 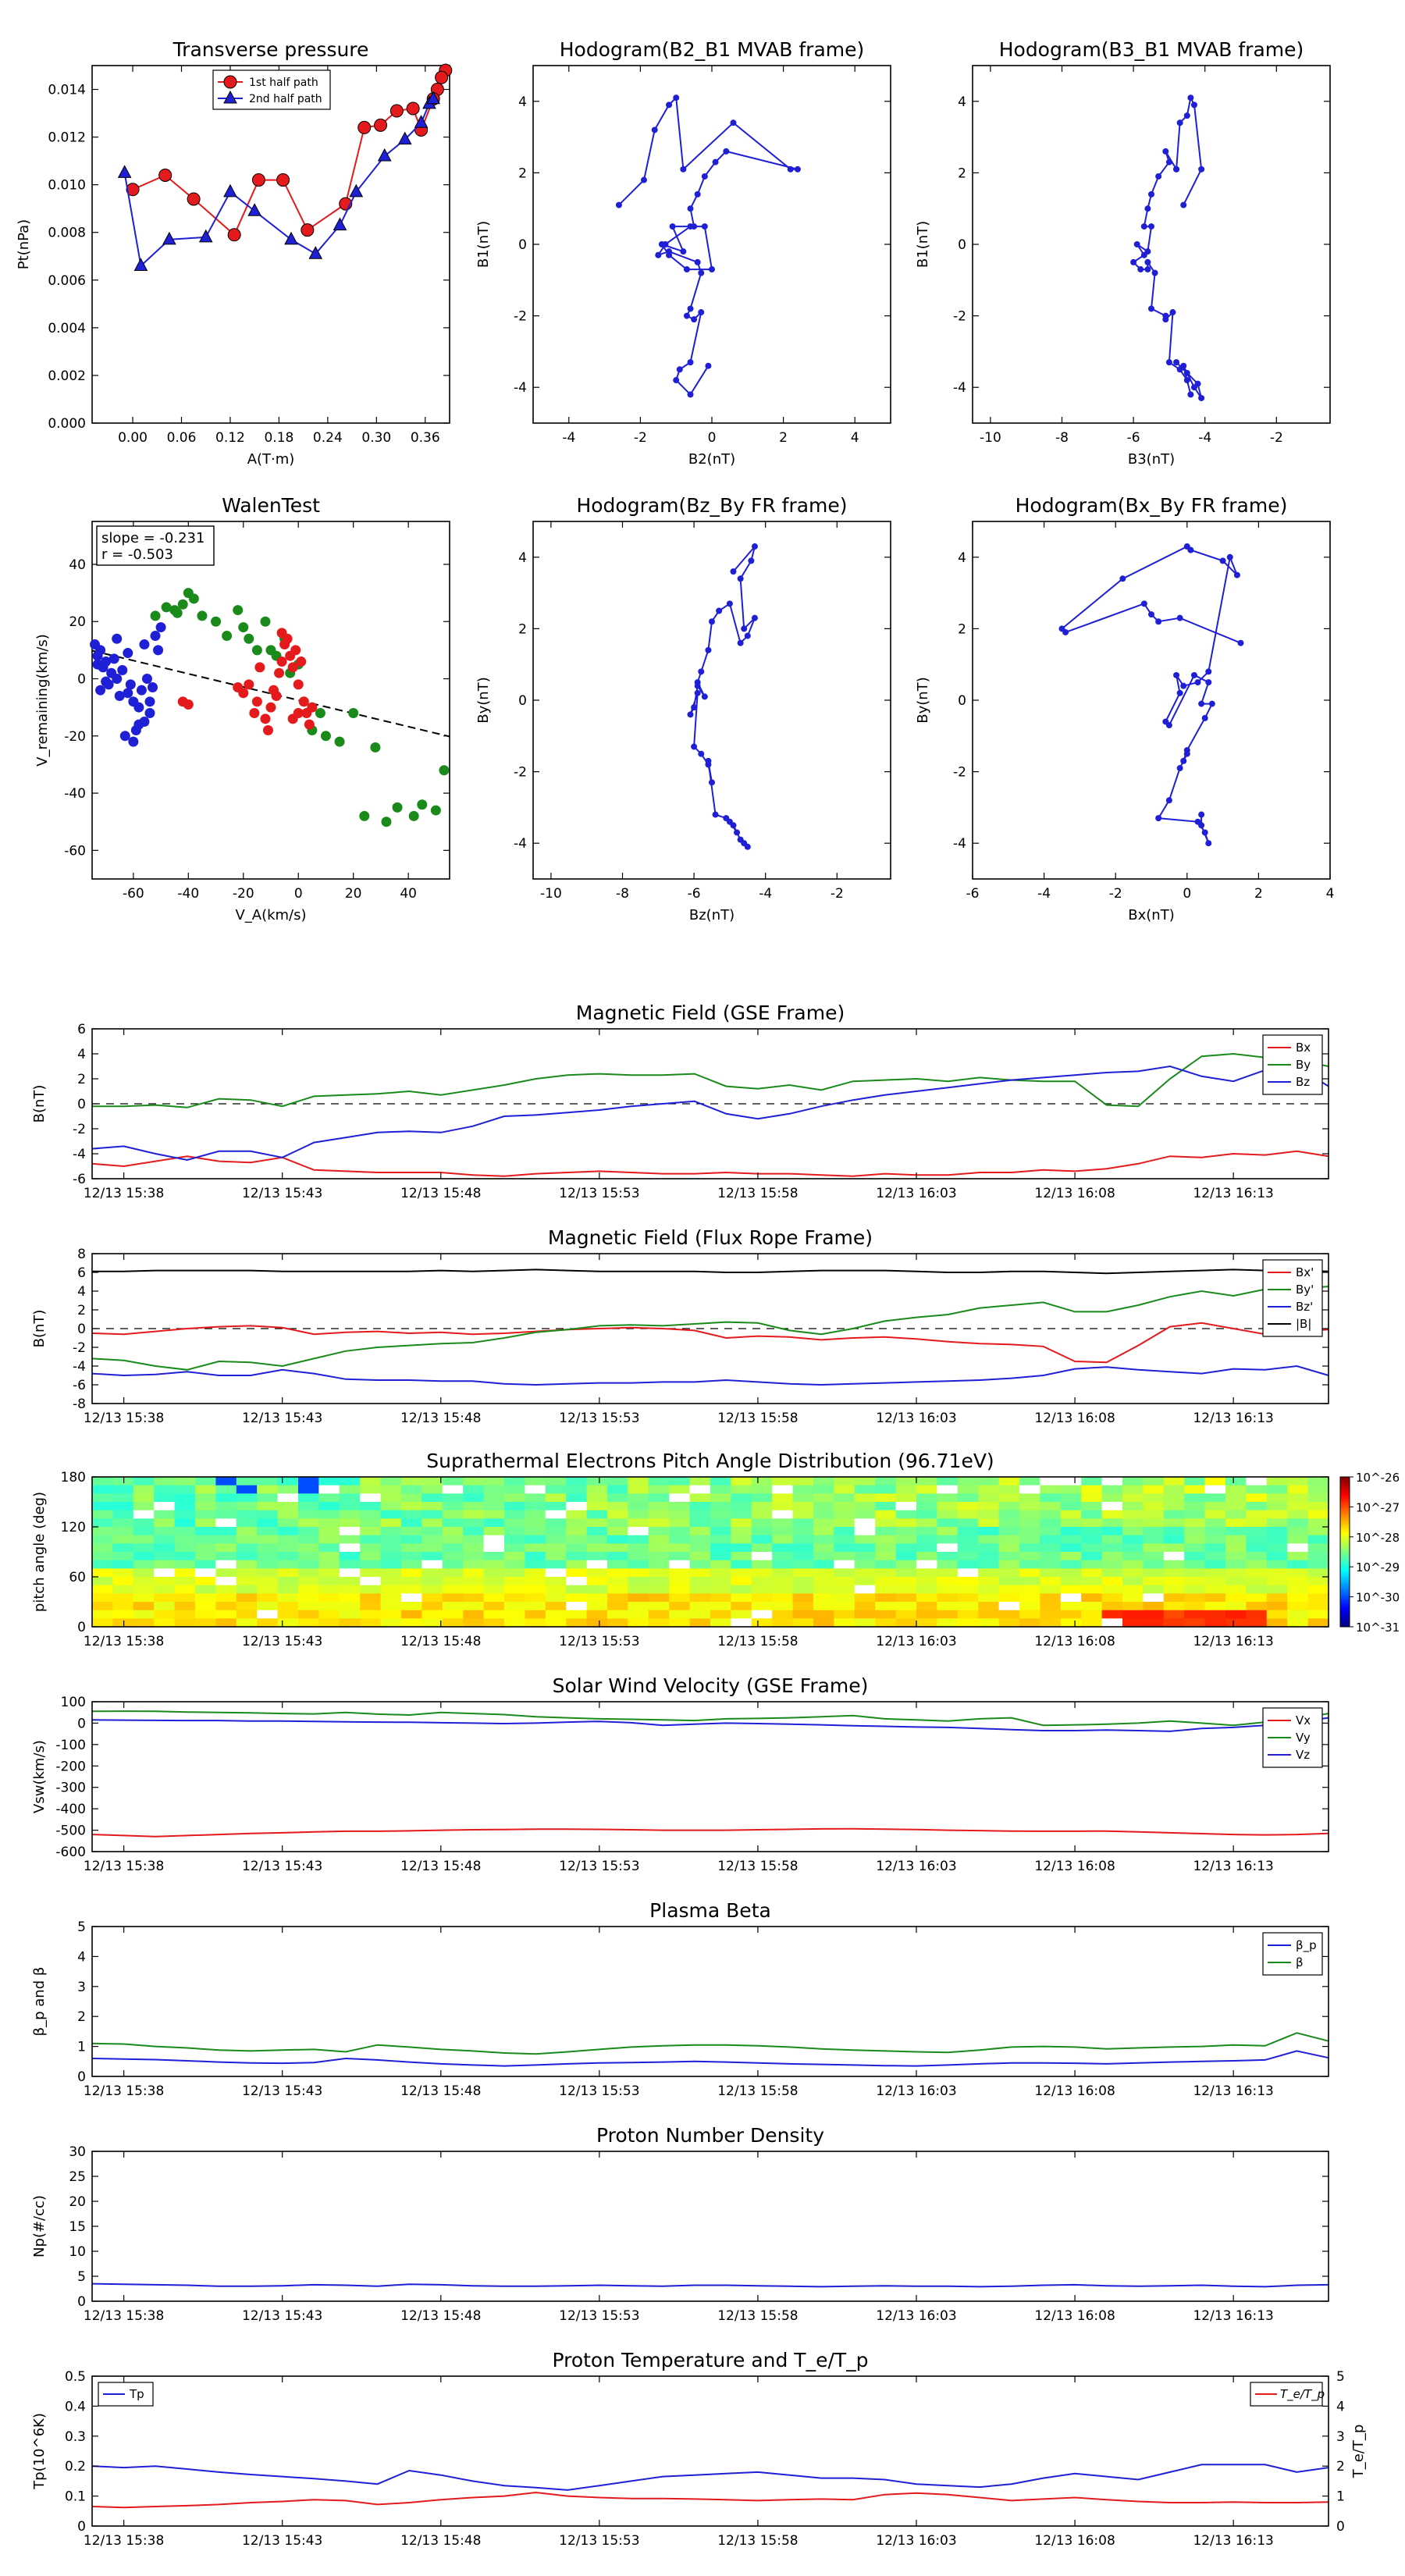 What do you see at coordinates (1151, 49) in the screenshot?
I see `panel-2-title: Hodogram(B3_B1 MVAB frame)` at bounding box center [1151, 49].